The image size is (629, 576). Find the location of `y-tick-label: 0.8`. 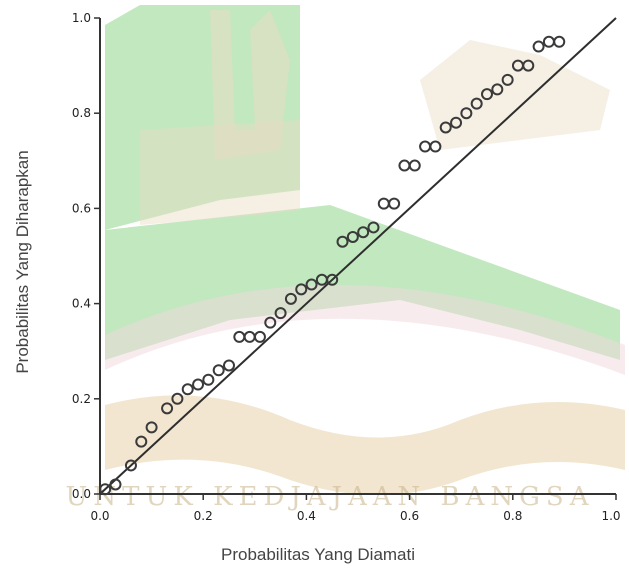

y-tick-label: 0.8 is located at coordinates (81, 113).